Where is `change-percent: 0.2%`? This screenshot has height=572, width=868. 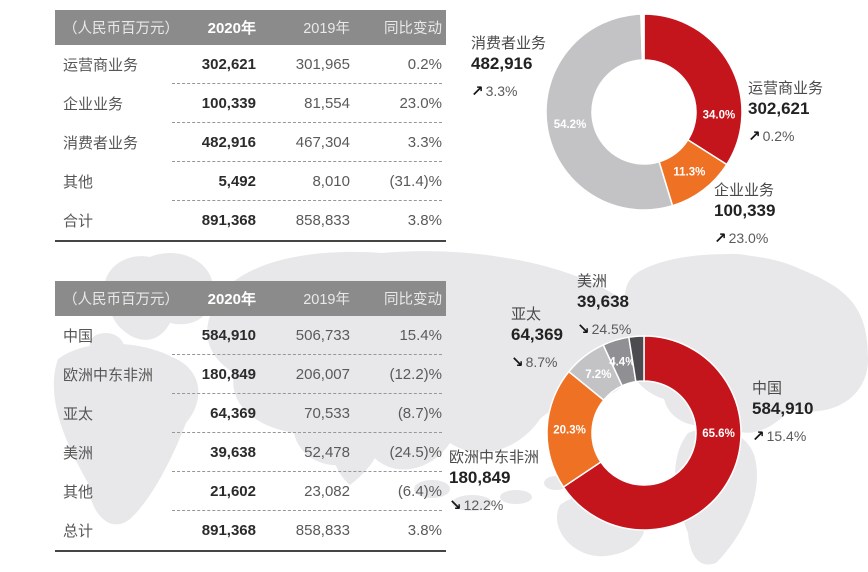 change-percent: 0.2% is located at coordinates (778, 136).